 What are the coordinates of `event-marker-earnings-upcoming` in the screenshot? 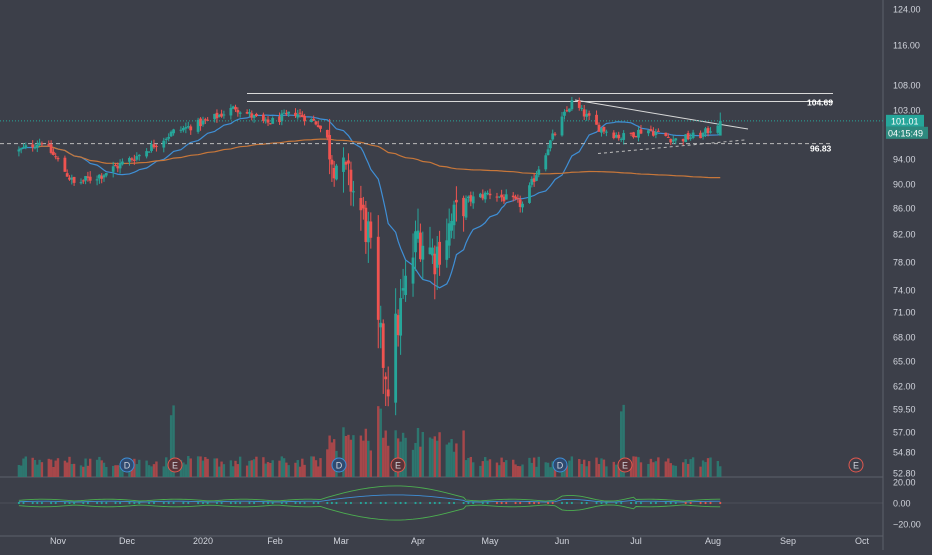 It's located at (856, 465).